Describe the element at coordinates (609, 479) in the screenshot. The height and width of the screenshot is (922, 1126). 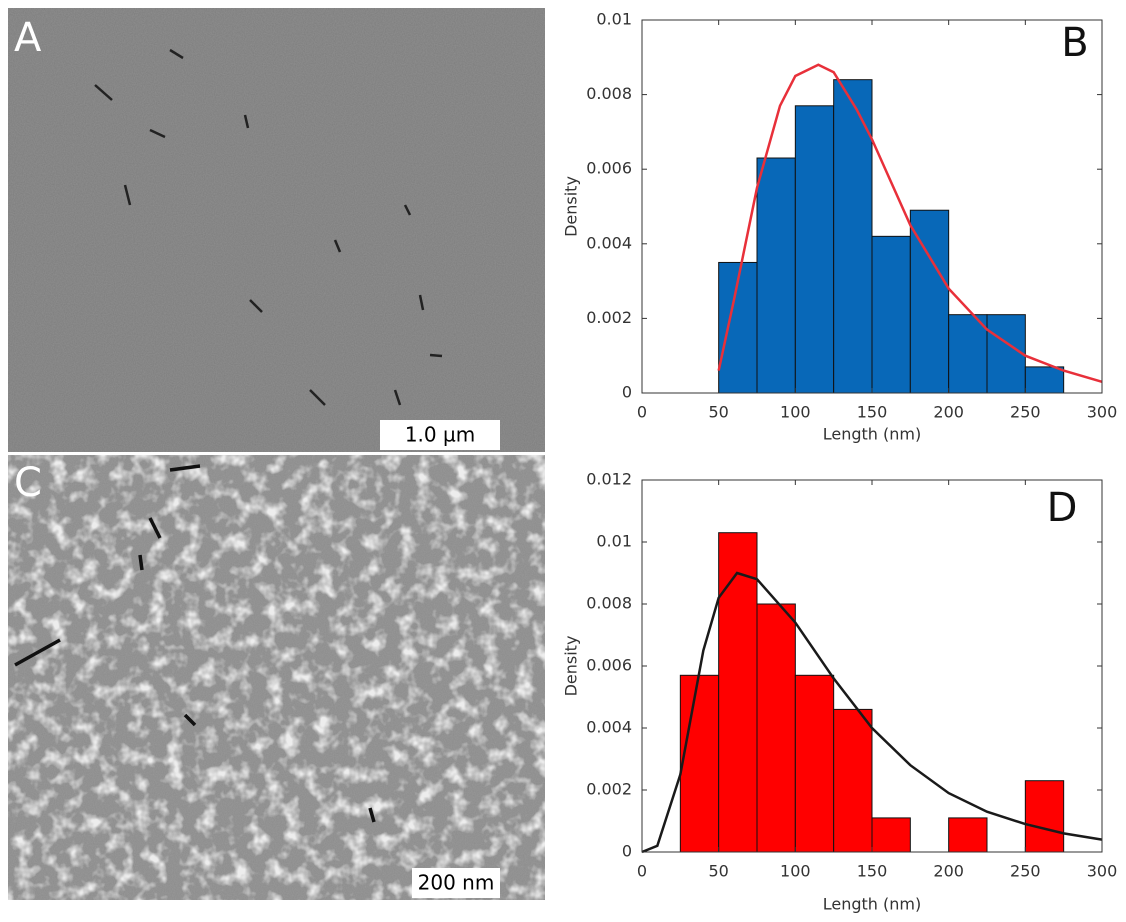
I see `y-tick-label: 0.012` at that location.